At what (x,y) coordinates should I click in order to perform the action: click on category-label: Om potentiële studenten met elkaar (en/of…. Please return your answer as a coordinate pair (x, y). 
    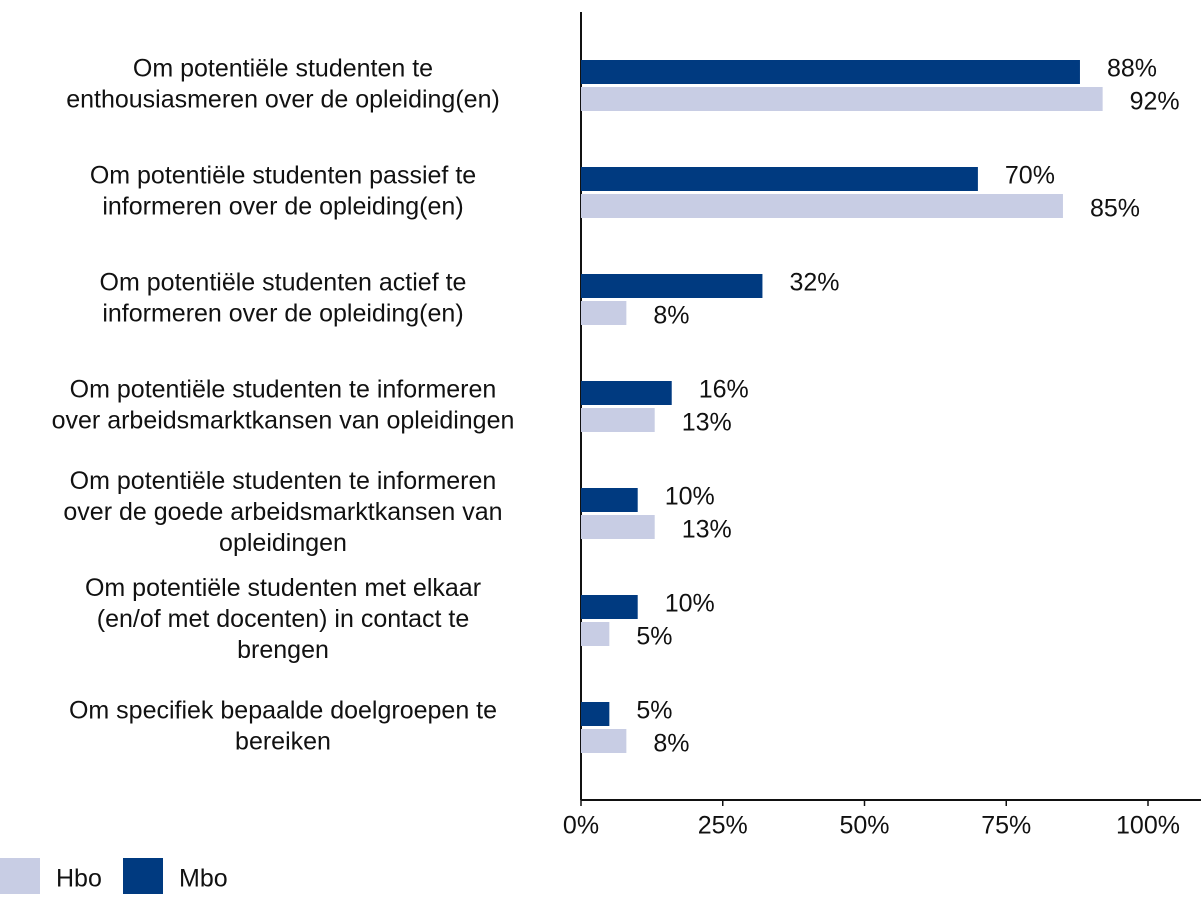
    Looking at the image, I should click on (283, 619).